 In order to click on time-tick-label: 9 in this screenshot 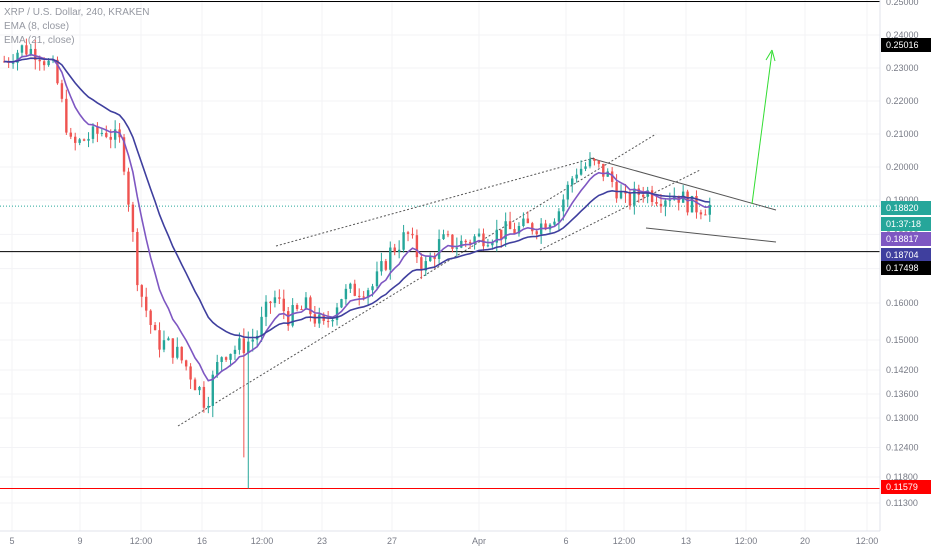, I will do `click(79, 541)`.